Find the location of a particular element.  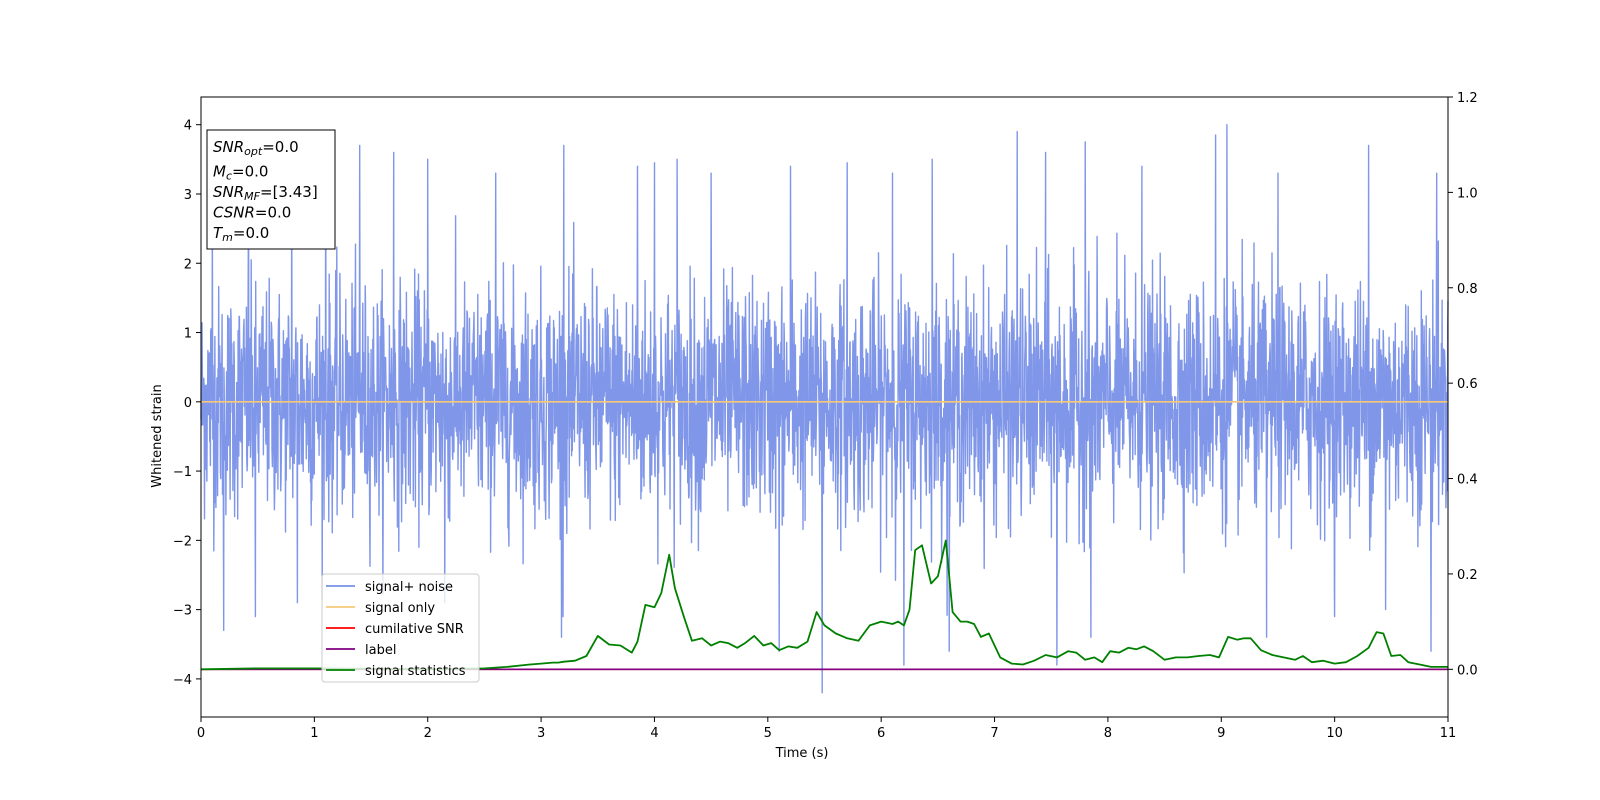

y-tick-label: −4 is located at coordinates (182, 680).